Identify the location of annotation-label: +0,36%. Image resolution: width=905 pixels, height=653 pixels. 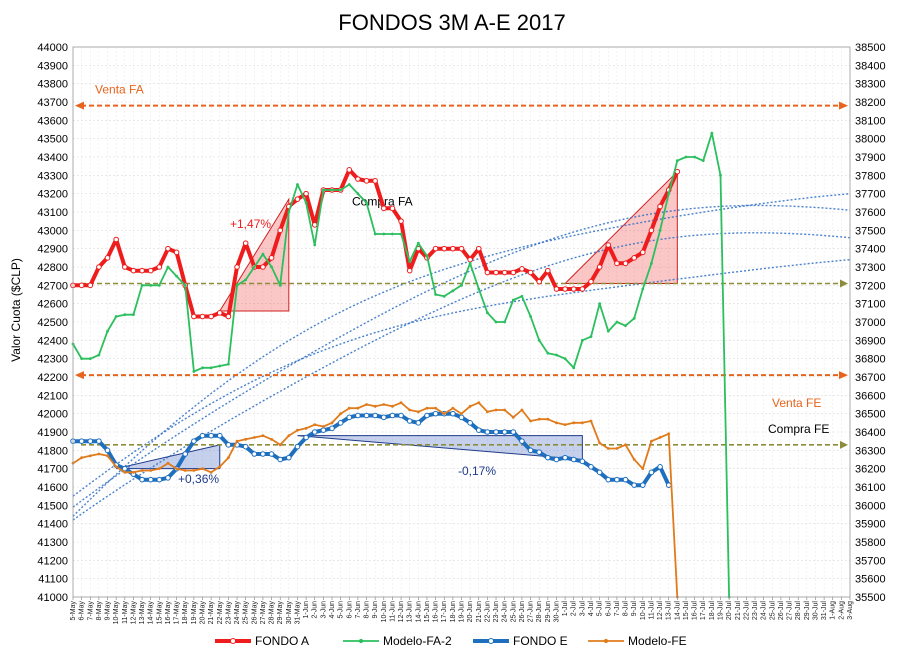
(198, 479).